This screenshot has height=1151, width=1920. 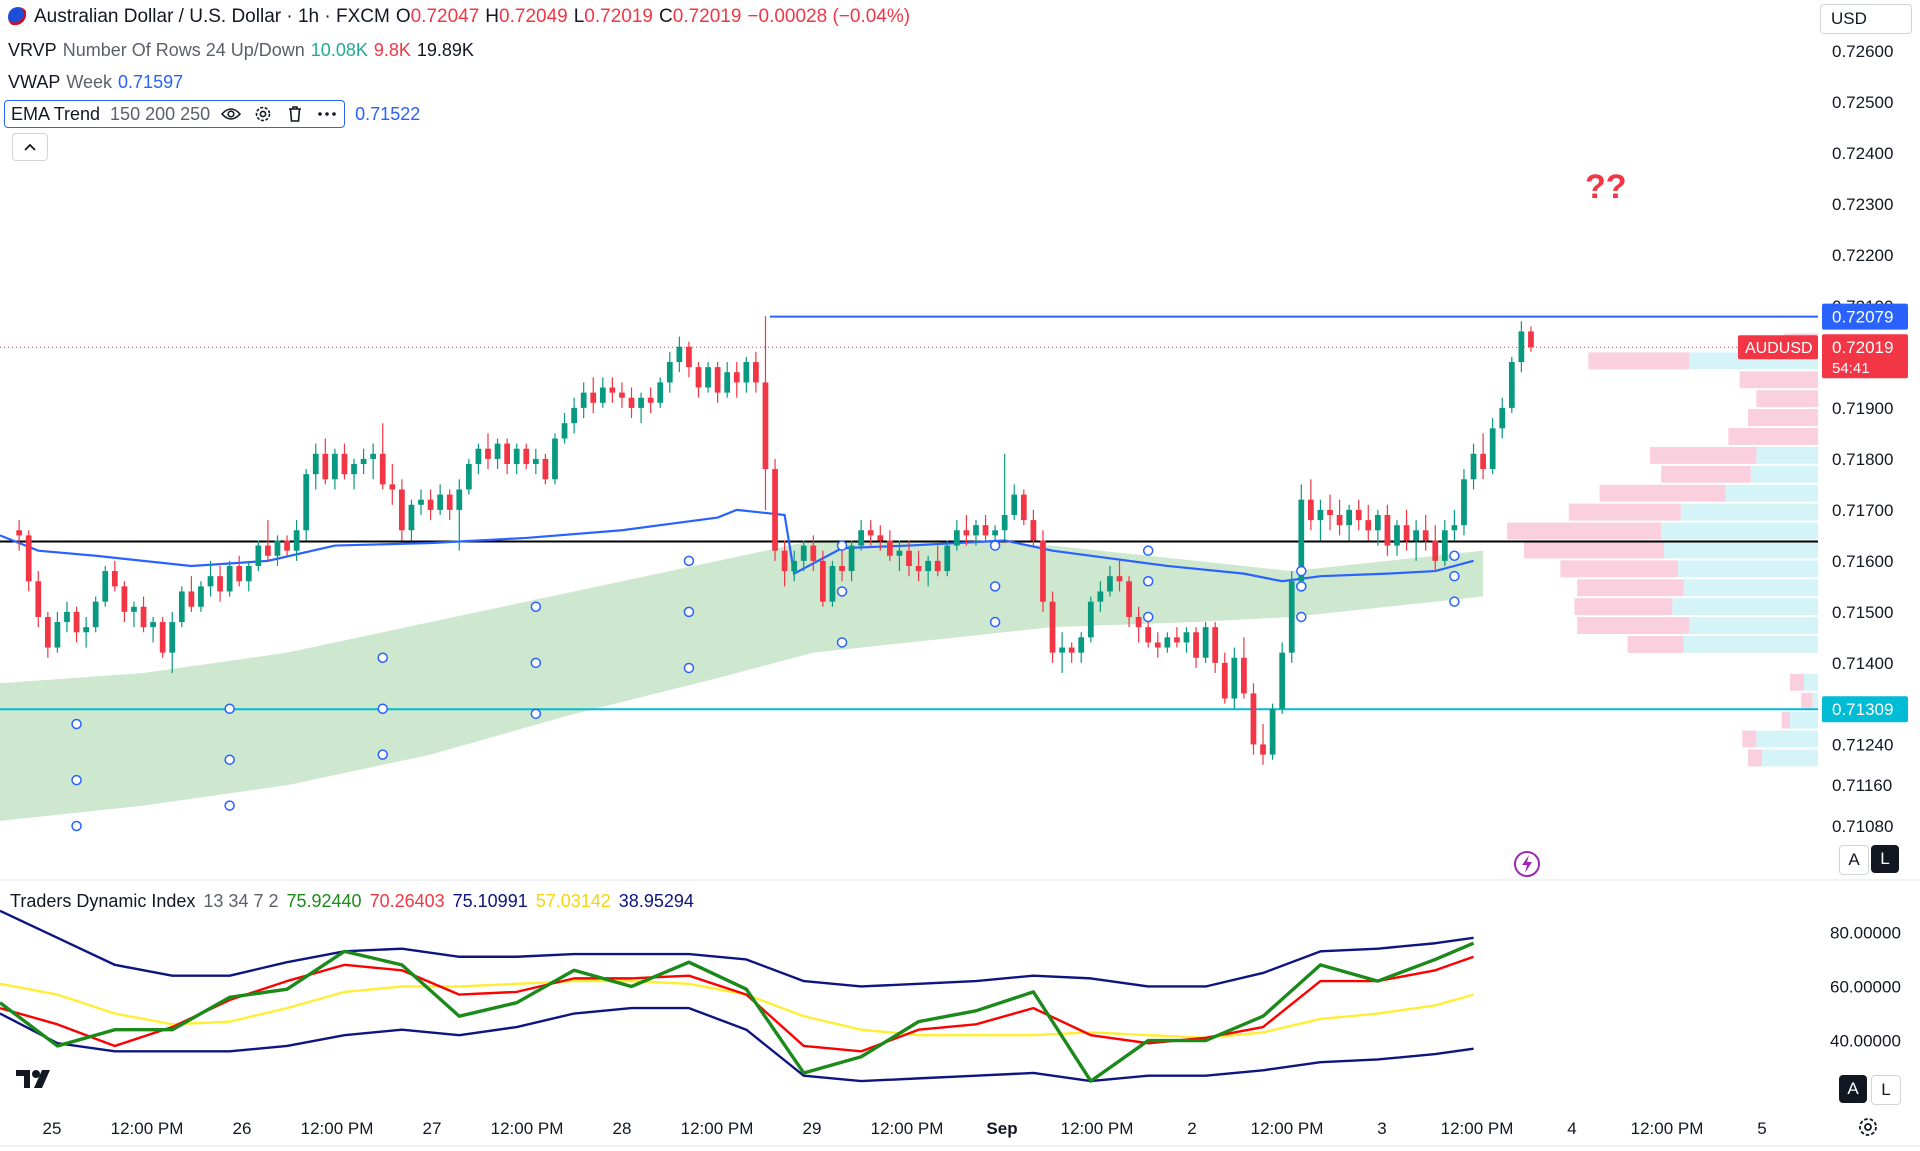 What do you see at coordinates (1866, 19) in the screenshot?
I see `currency-select: USD` at bounding box center [1866, 19].